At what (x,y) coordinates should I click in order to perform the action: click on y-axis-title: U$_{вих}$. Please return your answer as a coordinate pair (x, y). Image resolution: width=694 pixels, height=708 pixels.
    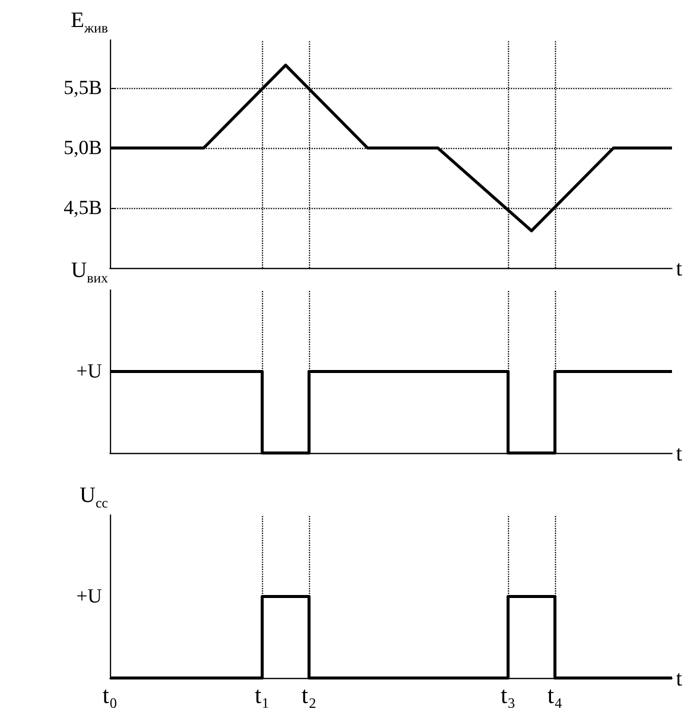
    Looking at the image, I should click on (89, 272).